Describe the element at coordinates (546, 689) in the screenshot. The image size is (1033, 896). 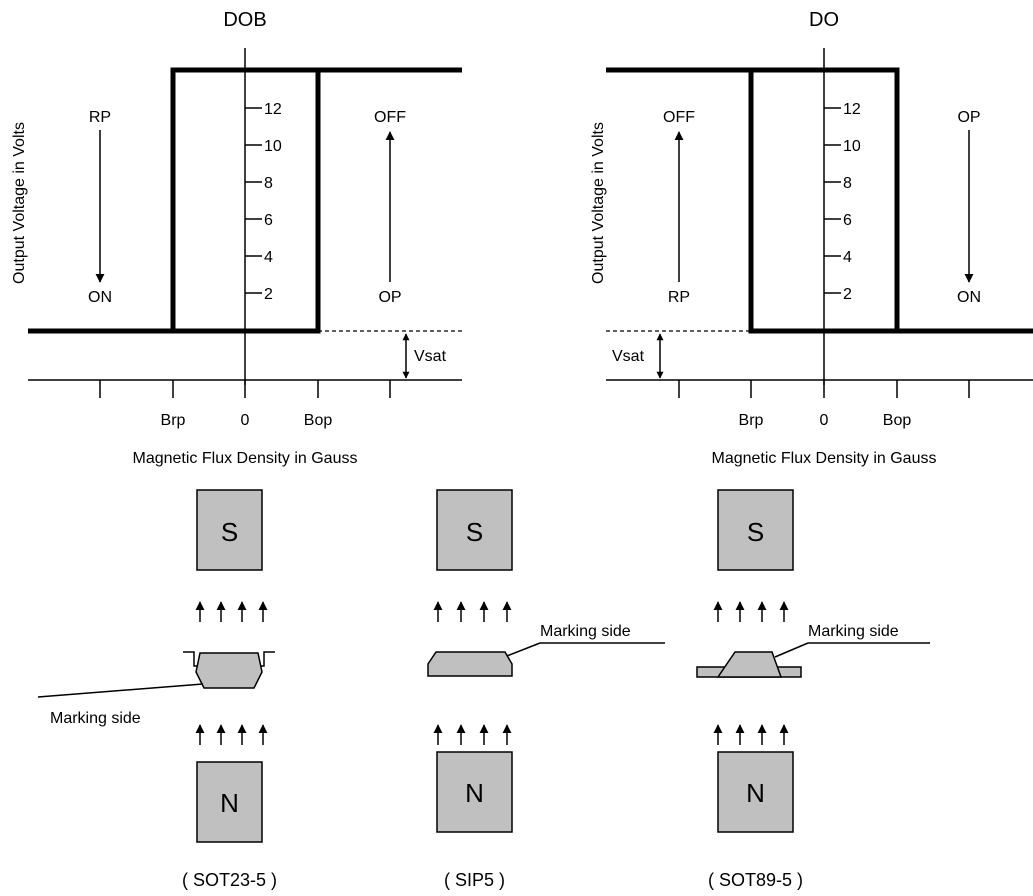
I see `package-sip5: S Marking side N ( SIP5 )` at that location.